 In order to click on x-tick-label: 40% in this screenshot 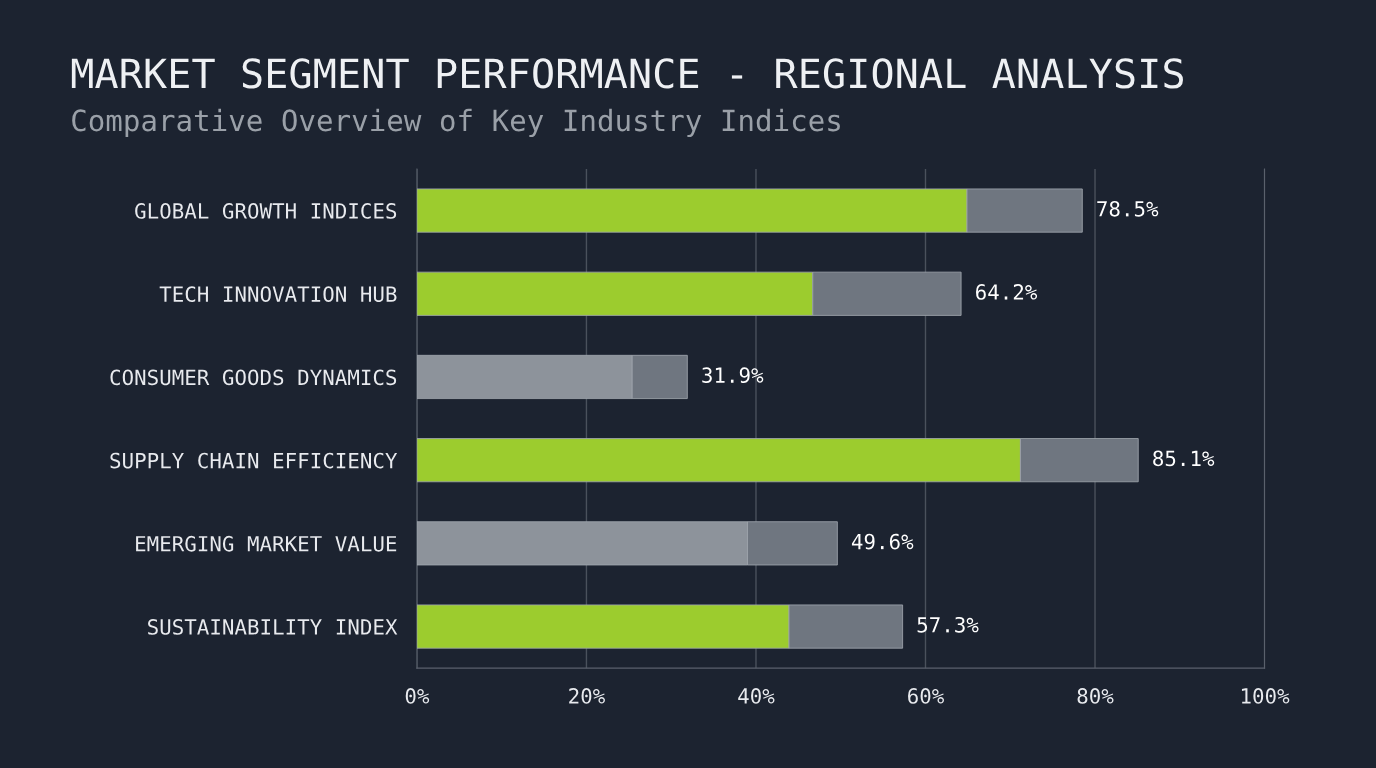, I will do `click(756, 696)`.